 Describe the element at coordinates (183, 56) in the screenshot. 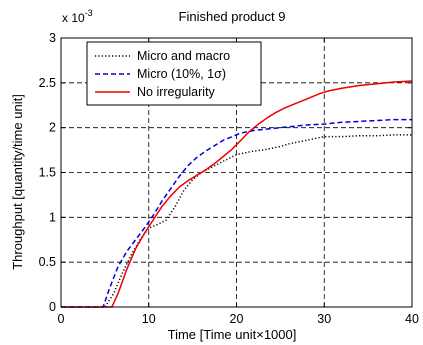

I see `legend-label-micro-and-macro: Micro and macro` at that location.